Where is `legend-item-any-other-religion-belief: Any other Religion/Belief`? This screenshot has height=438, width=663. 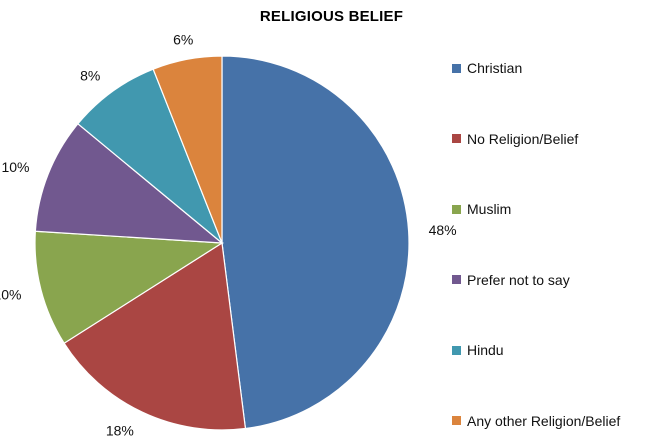
legend-item-any-other-religion-belief: Any other Religion/Belief is located at coordinates (536, 421).